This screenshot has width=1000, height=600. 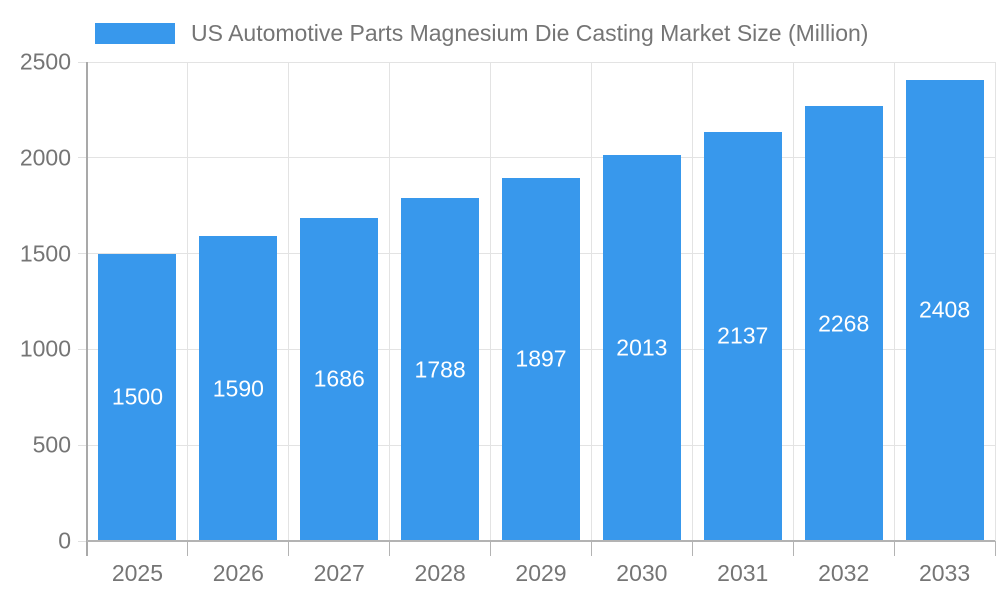 I want to click on bar-value-label: 1686, so click(x=339, y=378).